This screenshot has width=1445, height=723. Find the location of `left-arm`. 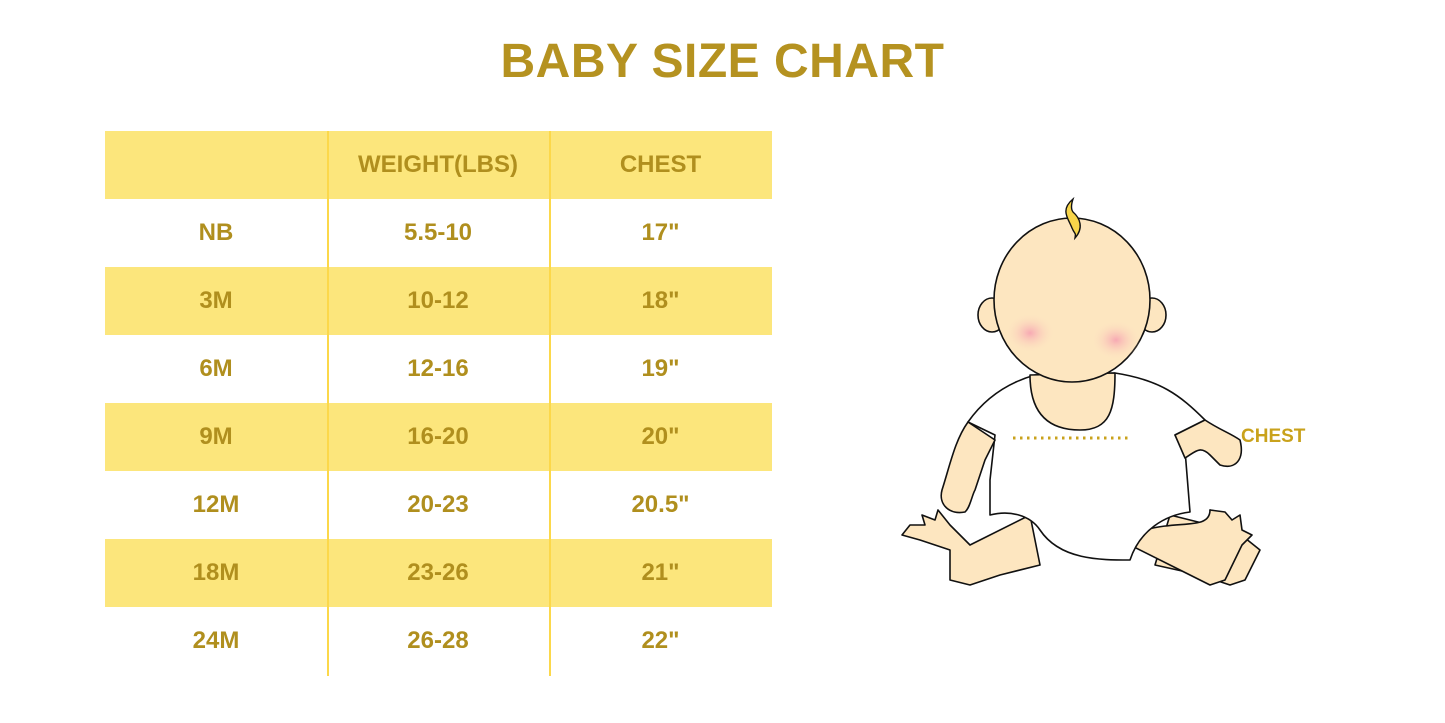

left-arm is located at coordinates (968, 467).